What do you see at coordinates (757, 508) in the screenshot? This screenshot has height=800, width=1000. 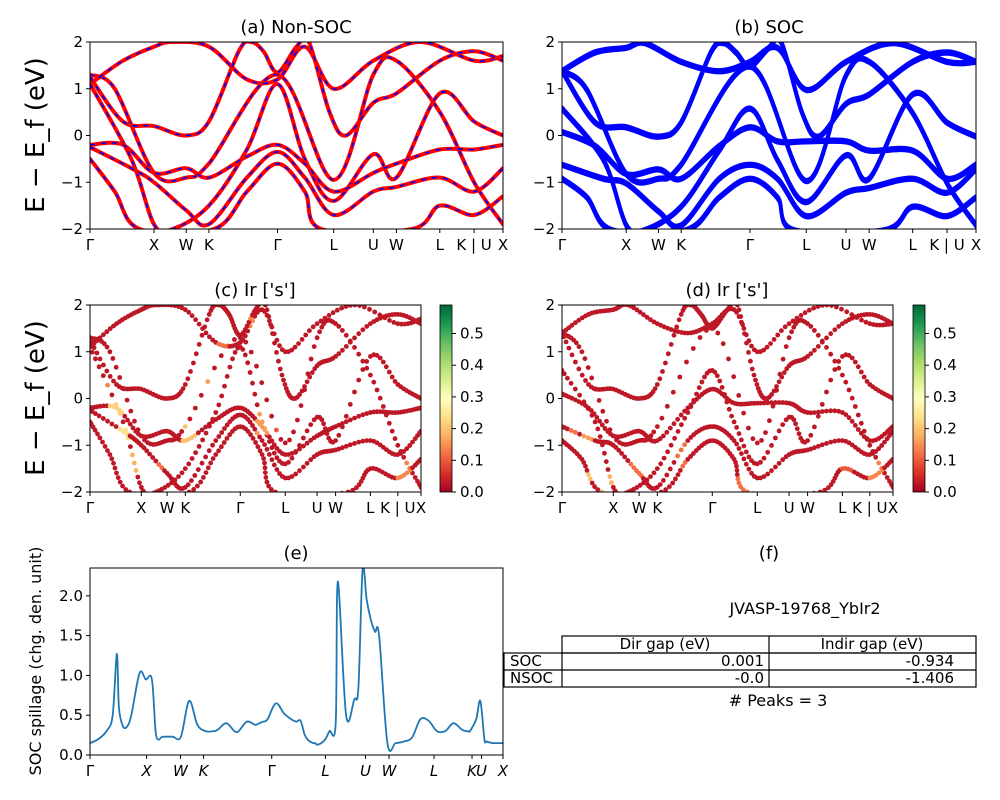 I see `panel-d-xtick-label: L` at bounding box center [757, 508].